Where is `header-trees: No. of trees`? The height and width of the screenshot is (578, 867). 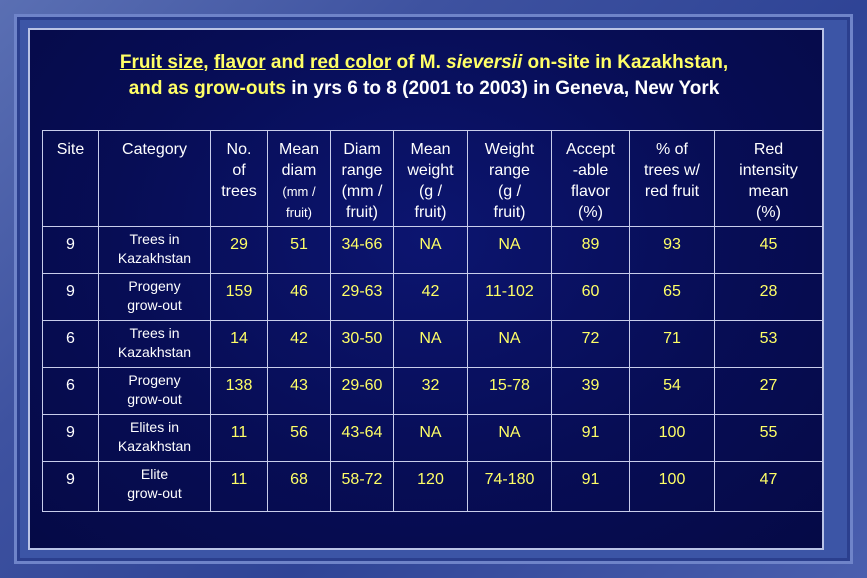 header-trees: No. of trees is located at coordinates (239, 178).